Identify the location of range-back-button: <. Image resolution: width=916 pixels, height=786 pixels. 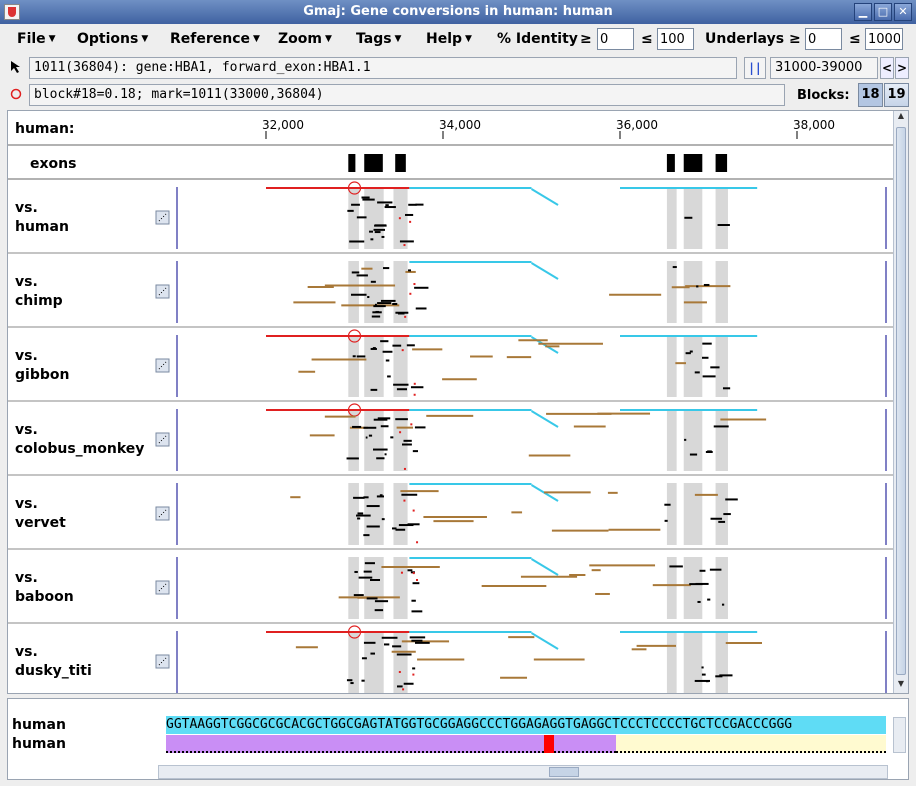
(887, 68).